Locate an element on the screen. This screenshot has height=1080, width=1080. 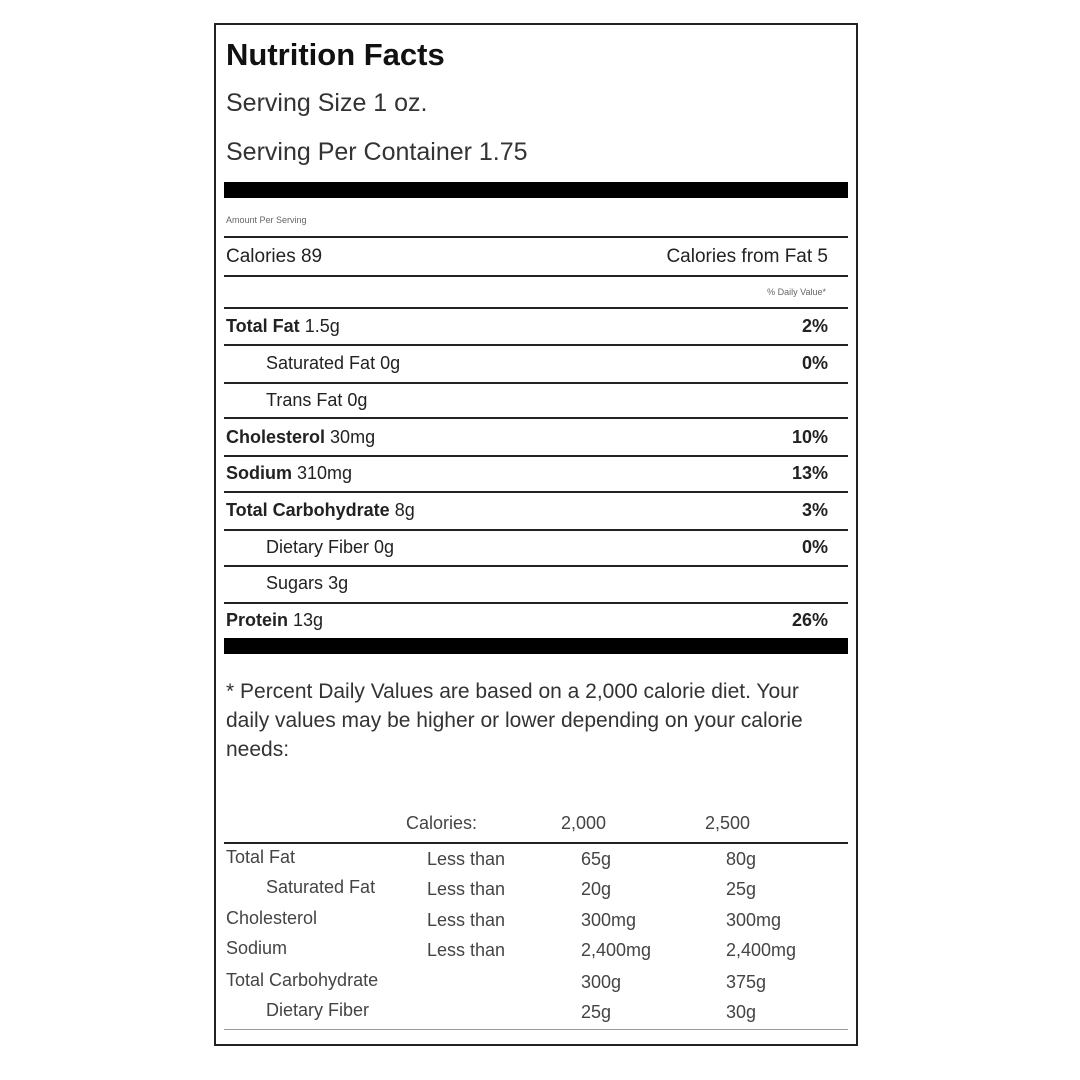
ref-header-2000: 2,000 is located at coordinates (584, 823).